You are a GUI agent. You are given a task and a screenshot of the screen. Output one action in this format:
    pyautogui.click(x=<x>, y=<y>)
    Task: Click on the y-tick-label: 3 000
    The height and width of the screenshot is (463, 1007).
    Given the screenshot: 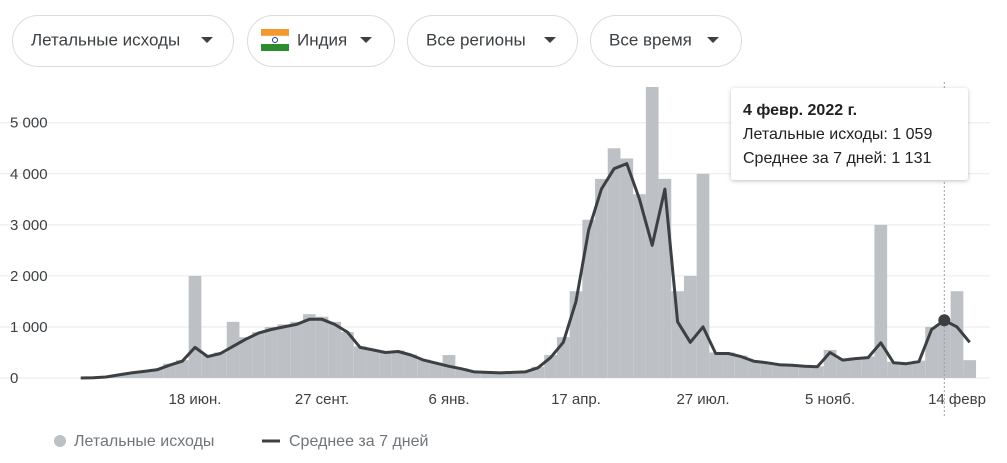 What is the action you would take?
    pyautogui.click(x=29, y=225)
    